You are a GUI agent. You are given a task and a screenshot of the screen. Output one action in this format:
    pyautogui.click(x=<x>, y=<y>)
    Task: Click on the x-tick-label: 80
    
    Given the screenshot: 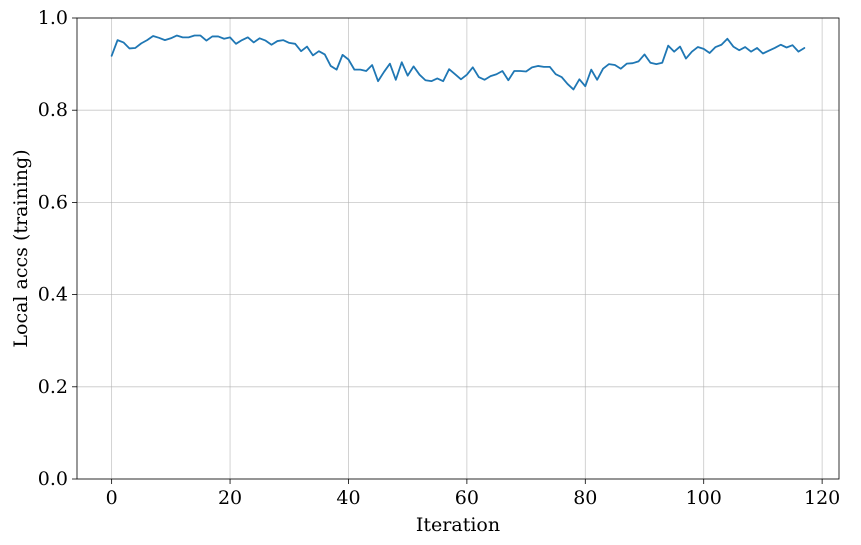 What is the action you would take?
    pyautogui.click(x=585, y=498)
    